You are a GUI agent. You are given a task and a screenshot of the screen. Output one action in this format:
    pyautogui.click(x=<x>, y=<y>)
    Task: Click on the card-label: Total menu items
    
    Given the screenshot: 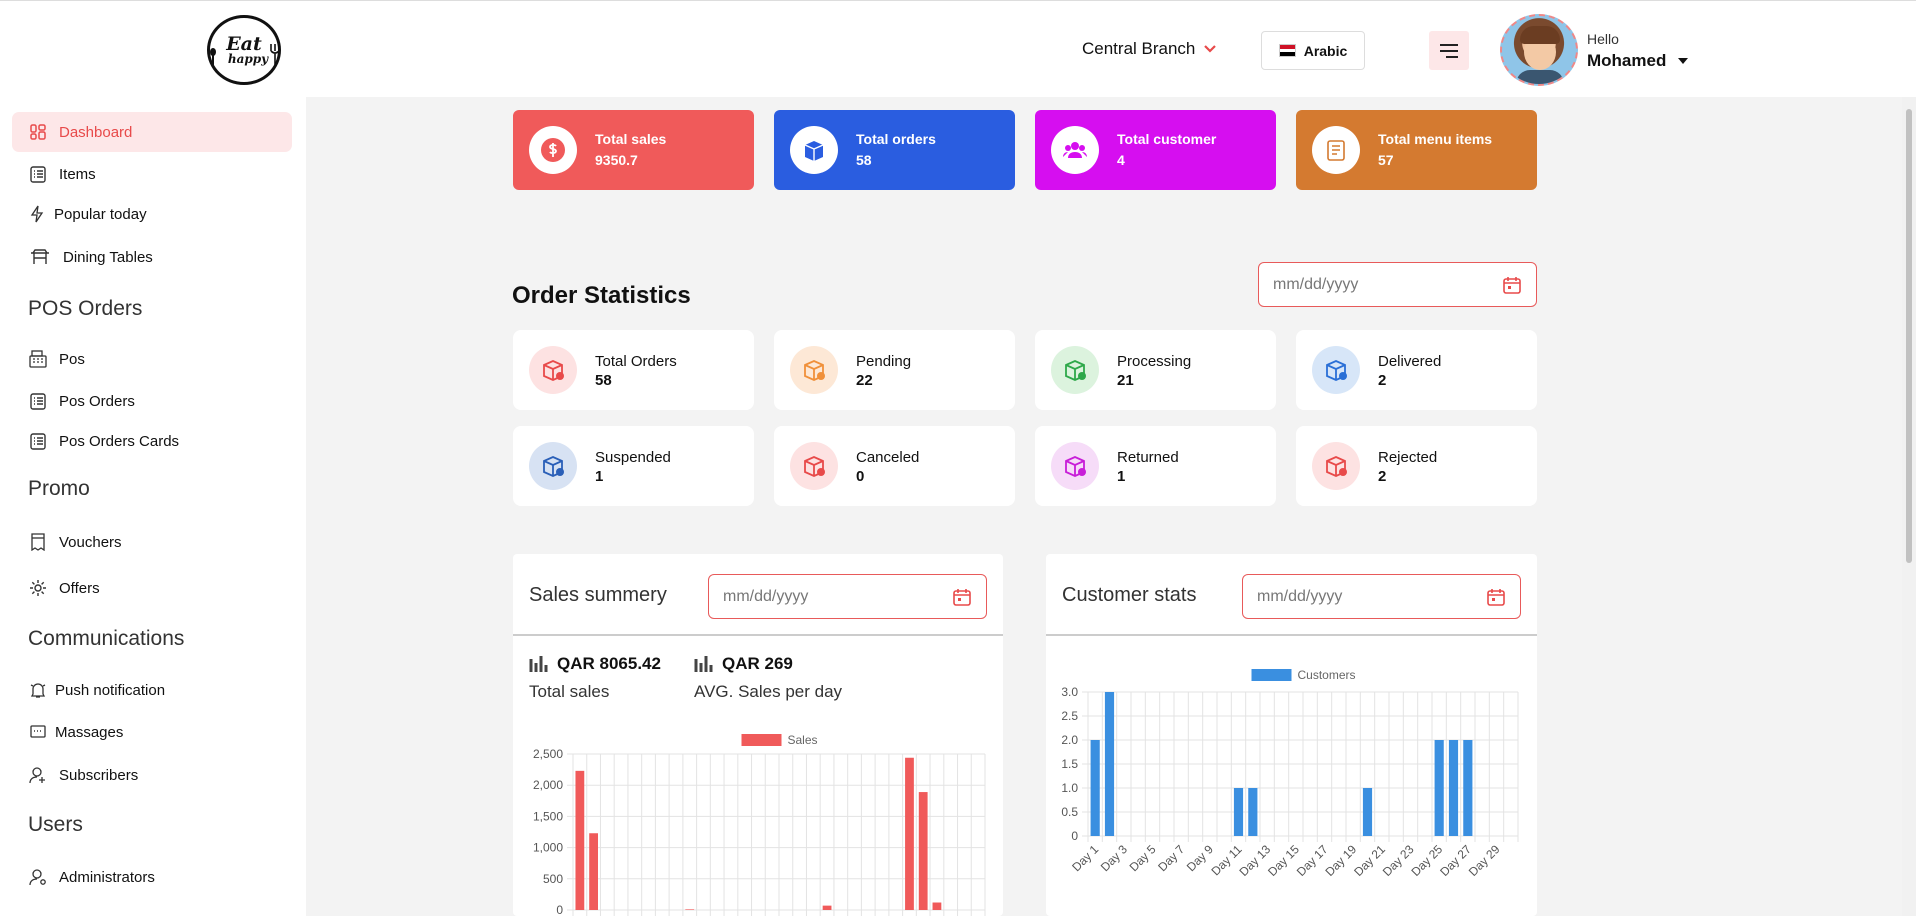 What is the action you would take?
    pyautogui.click(x=1435, y=139)
    